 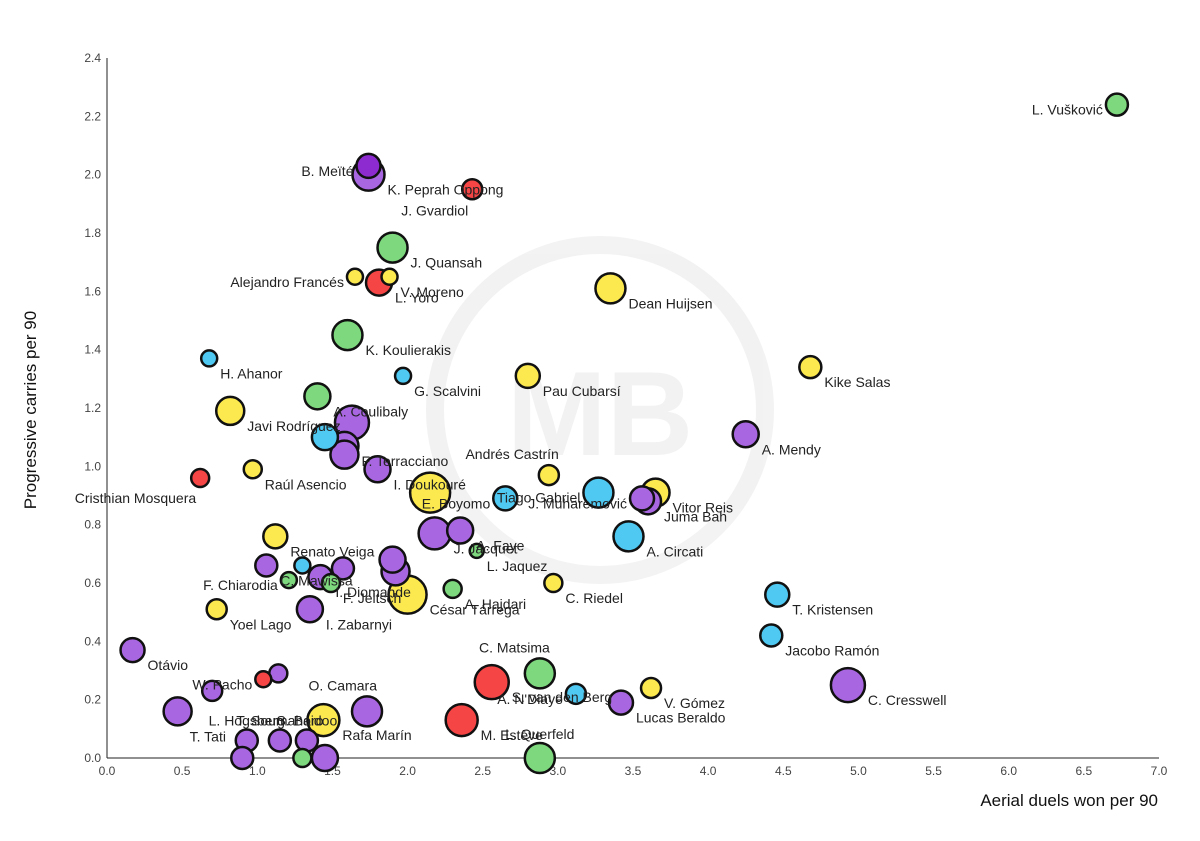 I want to click on point-label: A. Circati, so click(x=674, y=551).